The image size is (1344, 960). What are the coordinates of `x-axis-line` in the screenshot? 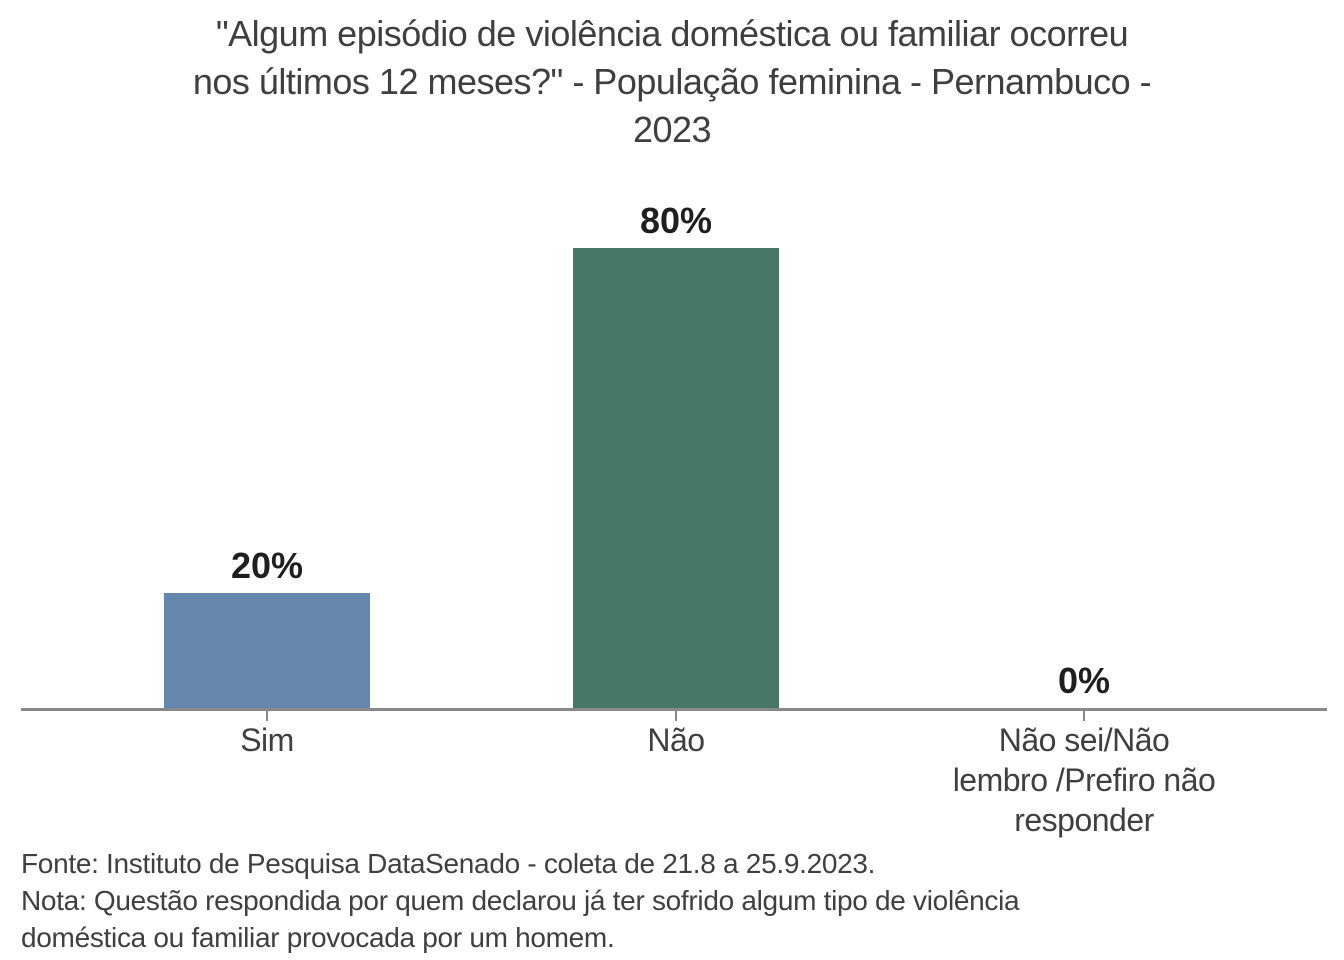 It's located at (674, 709).